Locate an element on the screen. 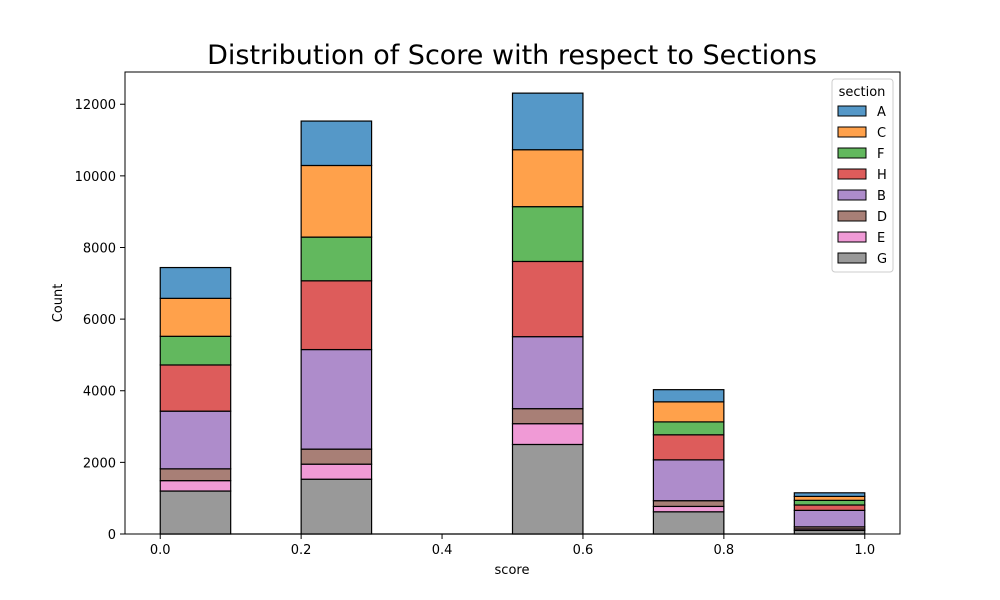 The width and height of the screenshot is (1000, 600). y-axis-label: Count is located at coordinates (58, 303).